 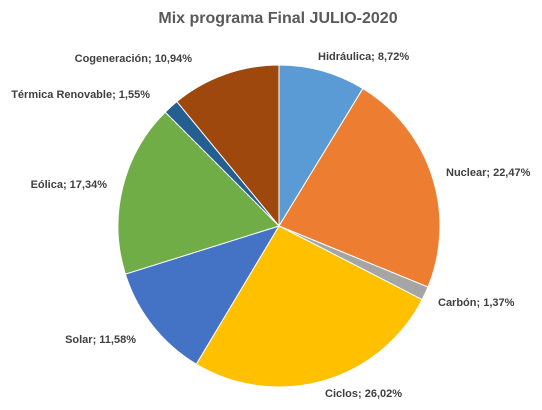 I want to click on data-label-ciclos: Ciclos; 26,02%, so click(x=363, y=394).